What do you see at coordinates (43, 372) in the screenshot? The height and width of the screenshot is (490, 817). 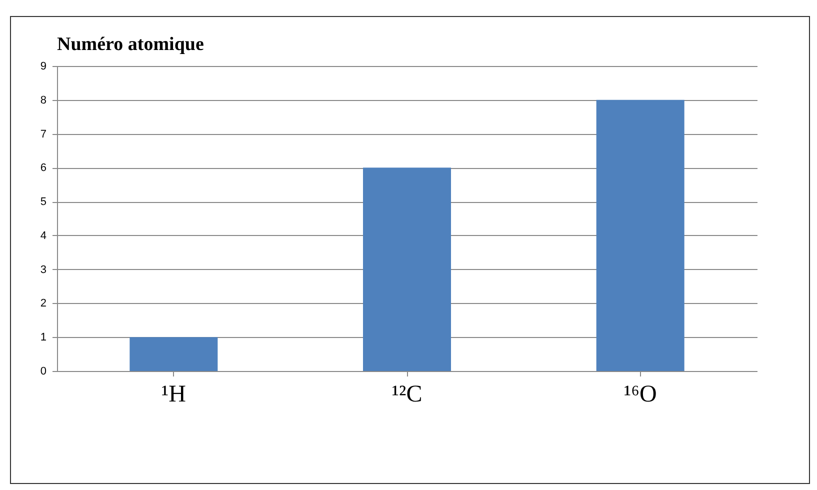 I see `y-tick-label: 0` at bounding box center [43, 372].